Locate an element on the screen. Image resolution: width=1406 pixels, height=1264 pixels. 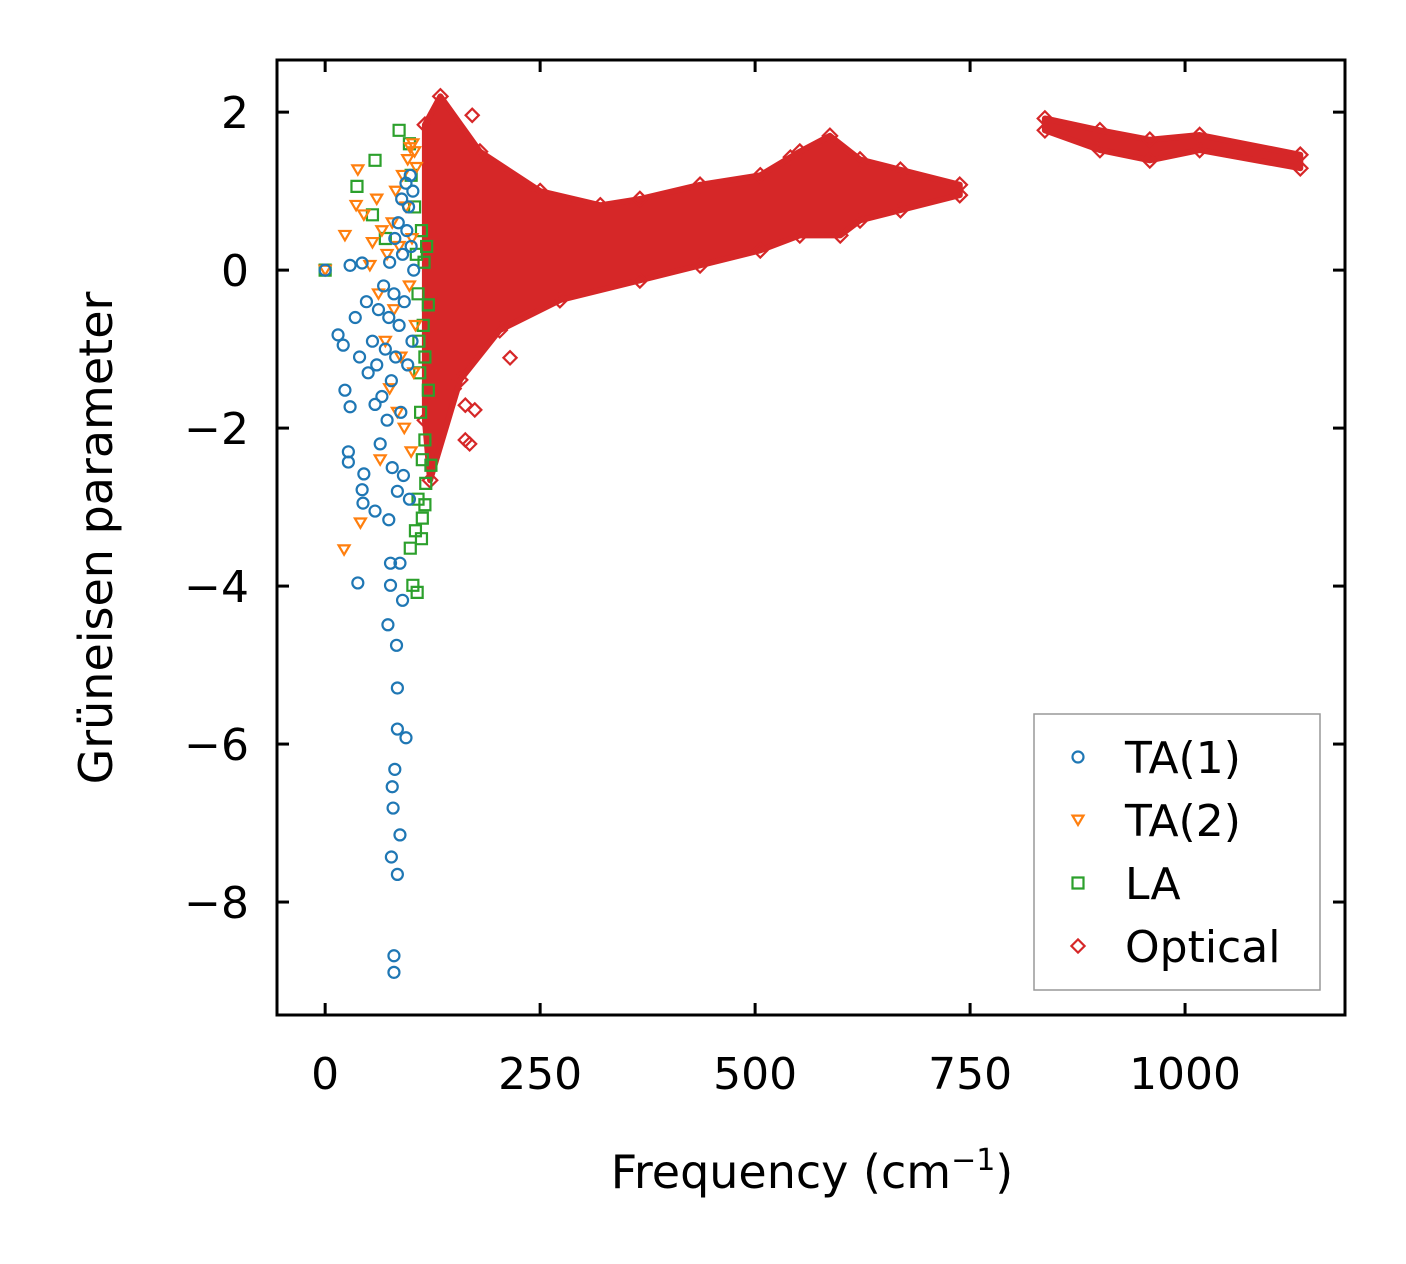
x-tick-label: 250 is located at coordinates (540, 1074).